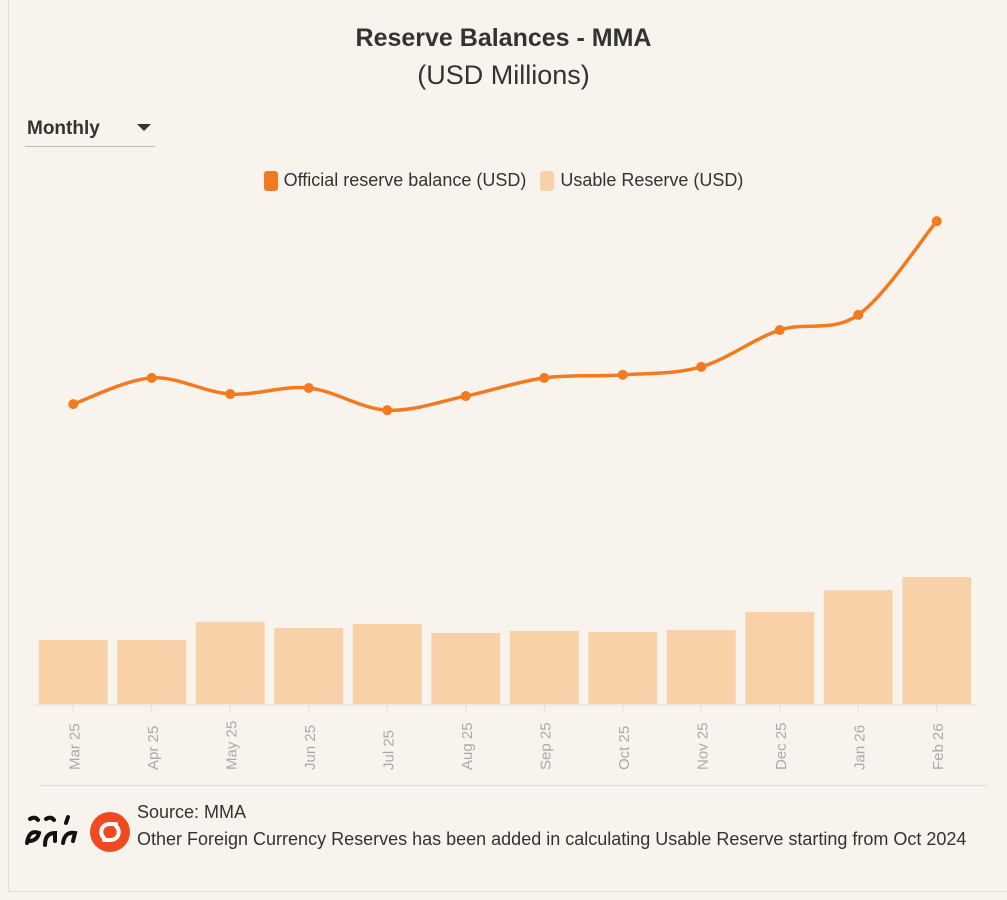 The height and width of the screenshot is (900, 1007). What do you see at coordinates (405, 180) in the screenshot?
I see `legend-label: Official reserve balance (USD)` at bounding box center [405, 180].